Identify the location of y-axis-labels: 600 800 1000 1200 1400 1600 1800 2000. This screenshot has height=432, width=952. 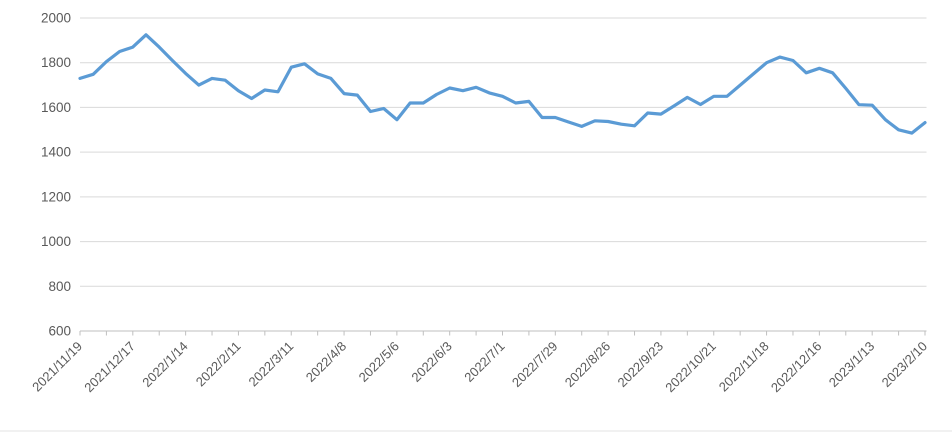
(56, 175).